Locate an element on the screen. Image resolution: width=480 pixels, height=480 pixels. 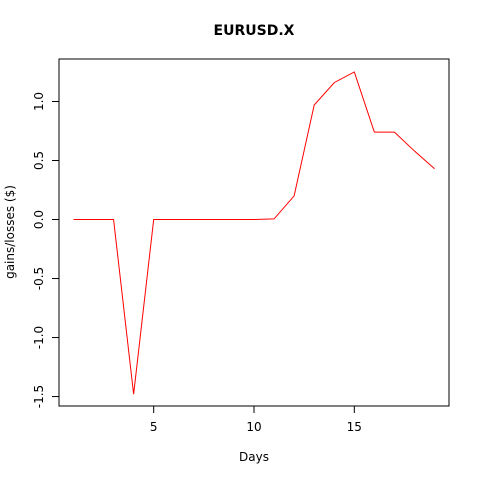
y-tick-label: -1.0 is located at coordinates (39, 337).